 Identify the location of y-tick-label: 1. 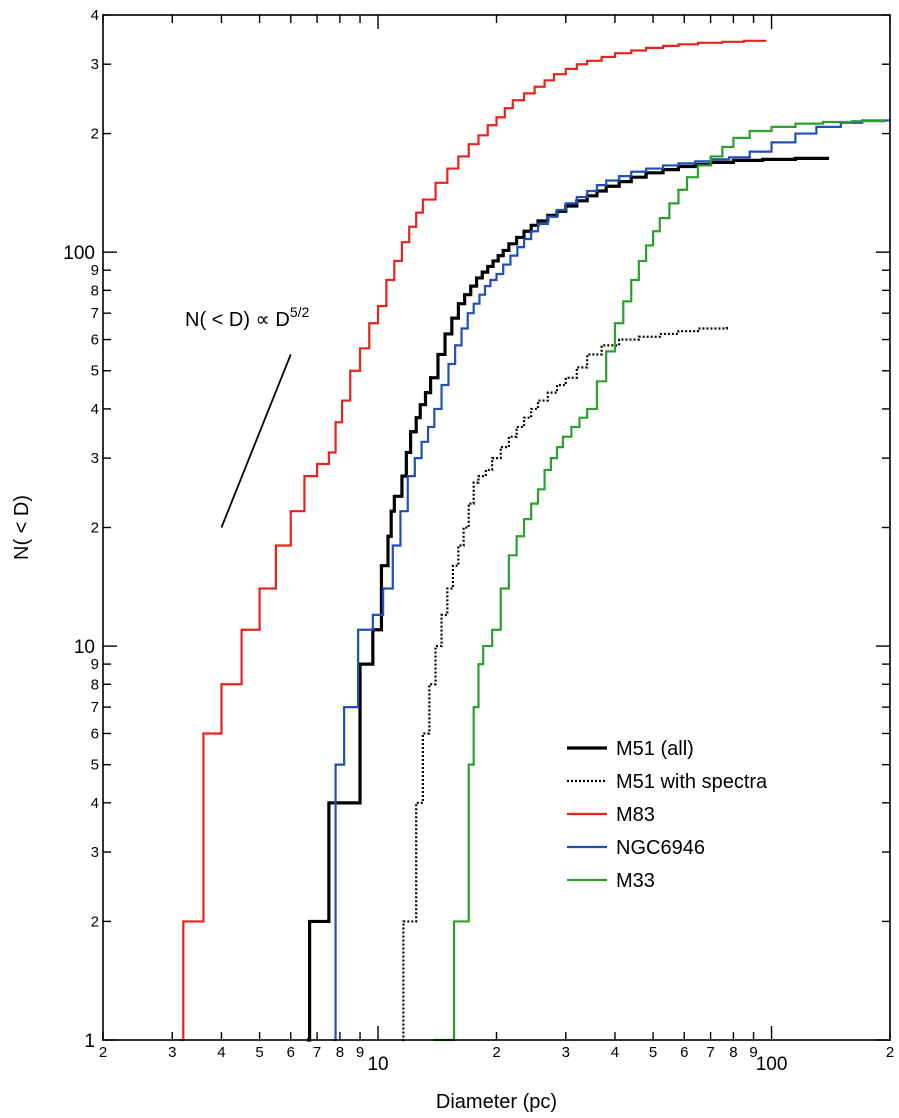
(89, 1041).